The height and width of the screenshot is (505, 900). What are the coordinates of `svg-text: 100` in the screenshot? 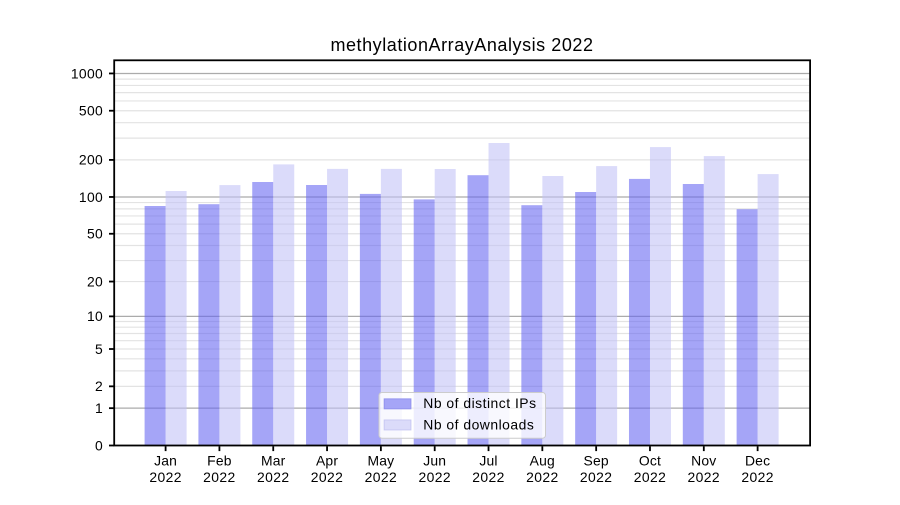 It's located at (91, 197).